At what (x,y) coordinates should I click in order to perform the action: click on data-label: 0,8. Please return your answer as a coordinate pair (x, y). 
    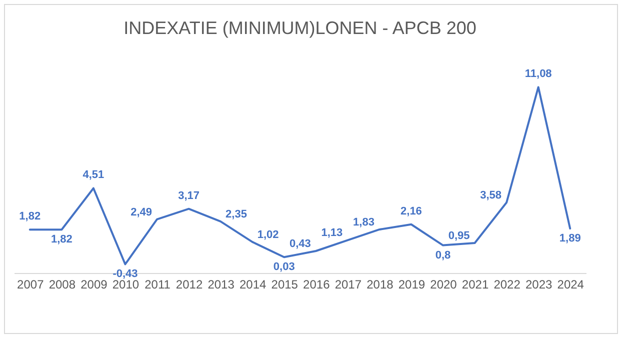
    Looking at the image, I should click on (443, 255).